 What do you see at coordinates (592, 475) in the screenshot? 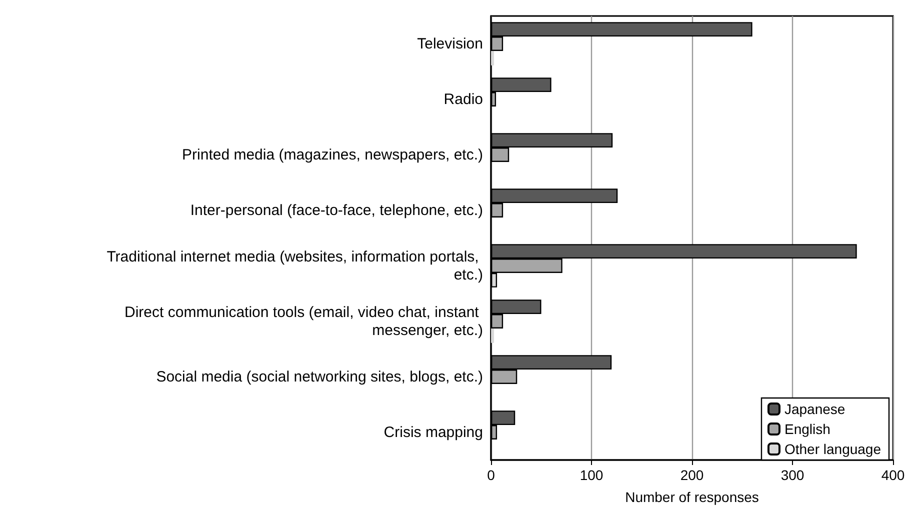
I see `x-tick-label: 100` at bounding box center [592, 475].